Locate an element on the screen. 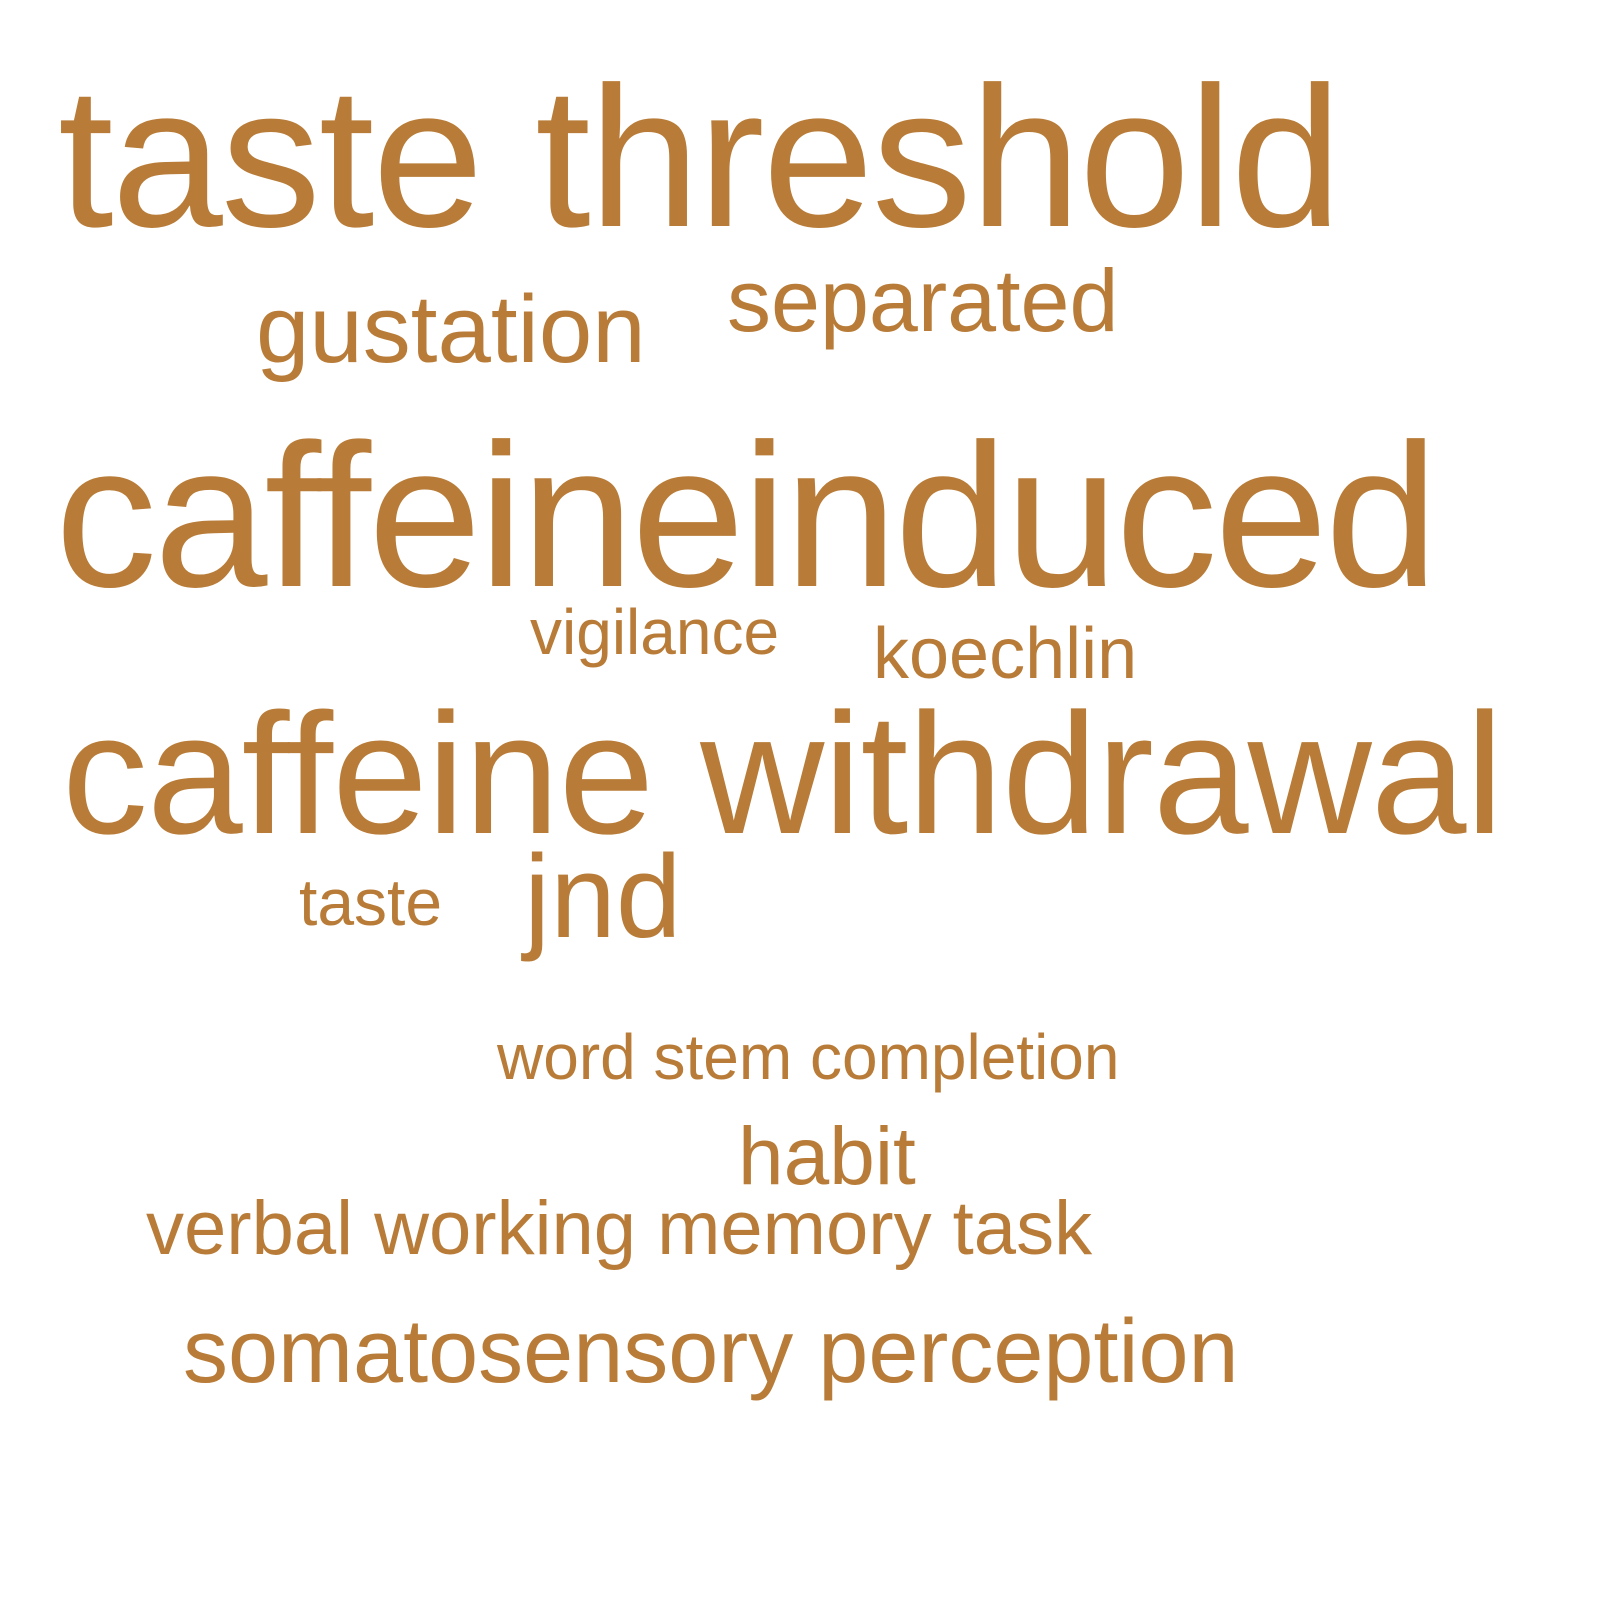  word-verbal-working-memory-task: verbal working memory task is located at coordinates (619, 1228).